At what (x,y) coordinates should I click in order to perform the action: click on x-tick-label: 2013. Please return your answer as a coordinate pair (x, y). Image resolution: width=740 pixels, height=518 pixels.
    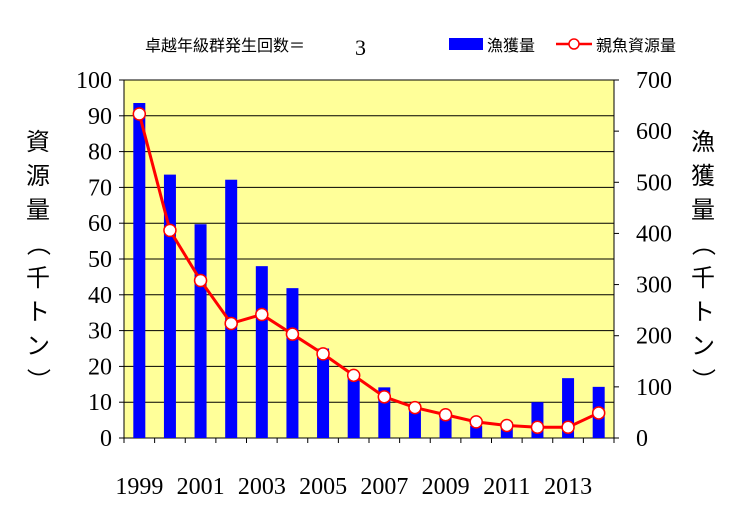
    Looking at the image, I should click on (568, 487).